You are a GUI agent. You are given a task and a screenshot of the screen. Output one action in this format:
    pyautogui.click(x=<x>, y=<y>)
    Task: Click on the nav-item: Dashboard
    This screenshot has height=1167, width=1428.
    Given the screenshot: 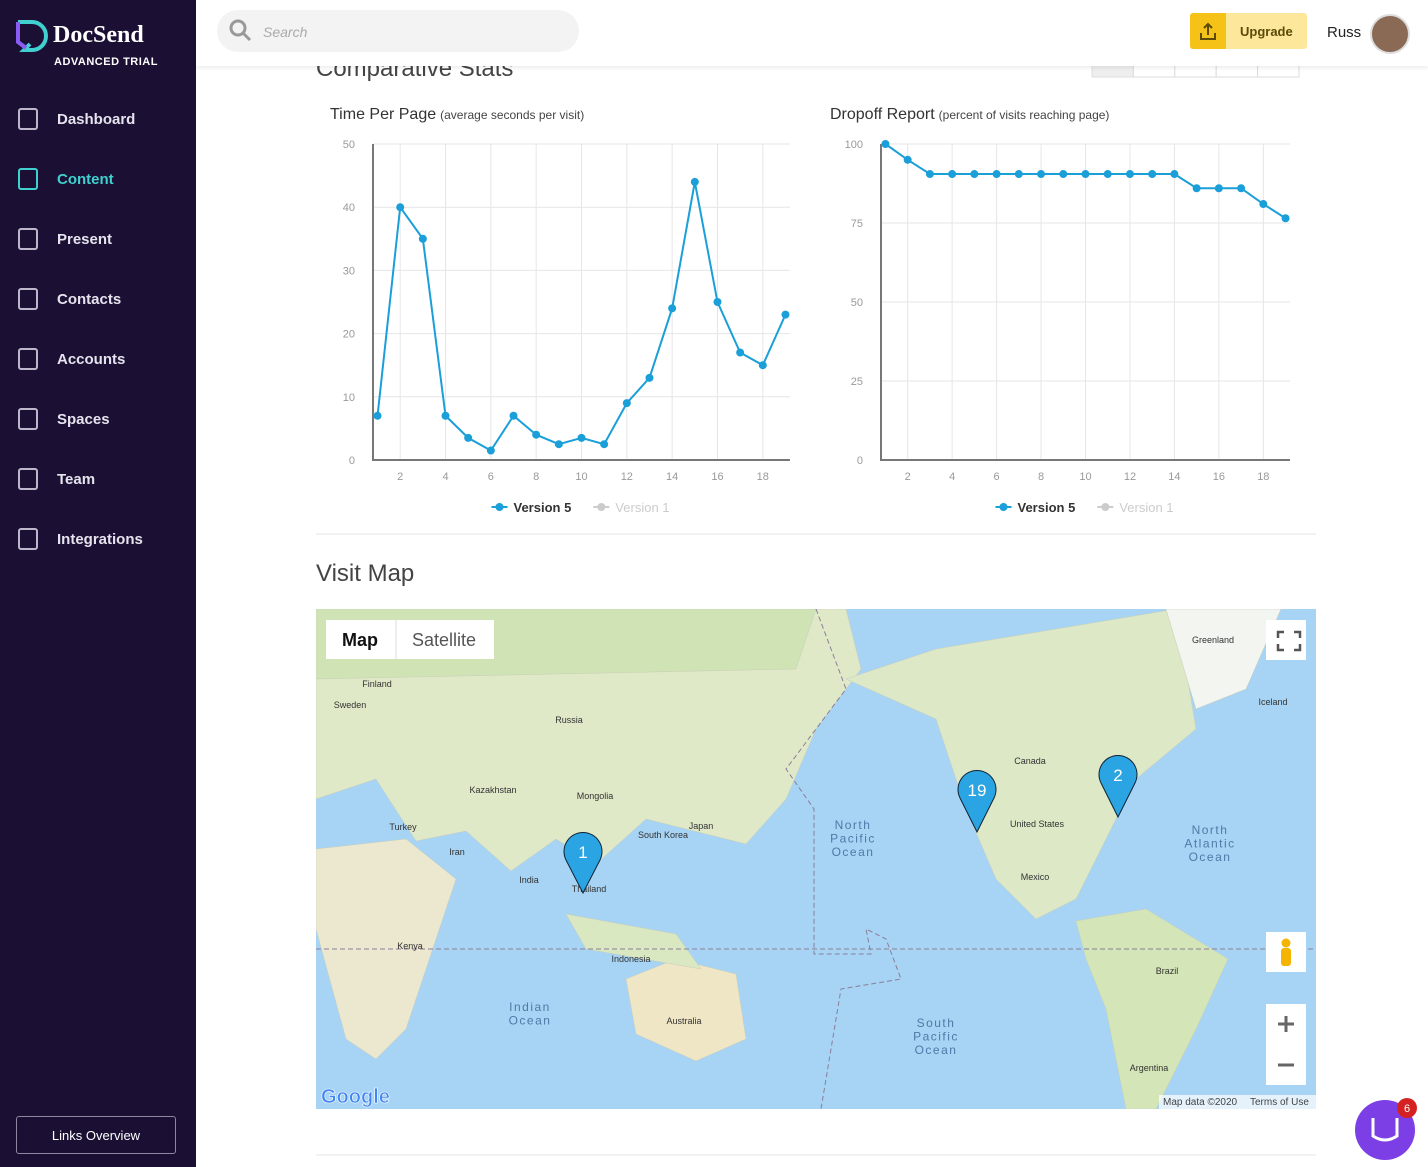 What is the action you would take?
    pyautogui.click(x=98, y=120)
    